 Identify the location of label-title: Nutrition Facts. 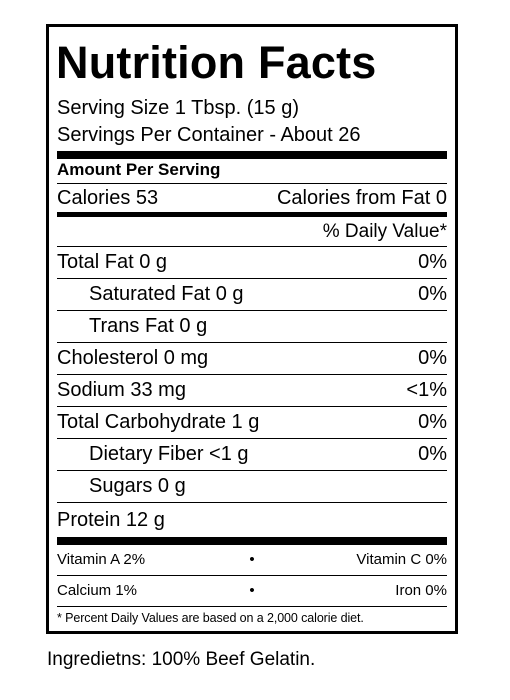
(216, 62).